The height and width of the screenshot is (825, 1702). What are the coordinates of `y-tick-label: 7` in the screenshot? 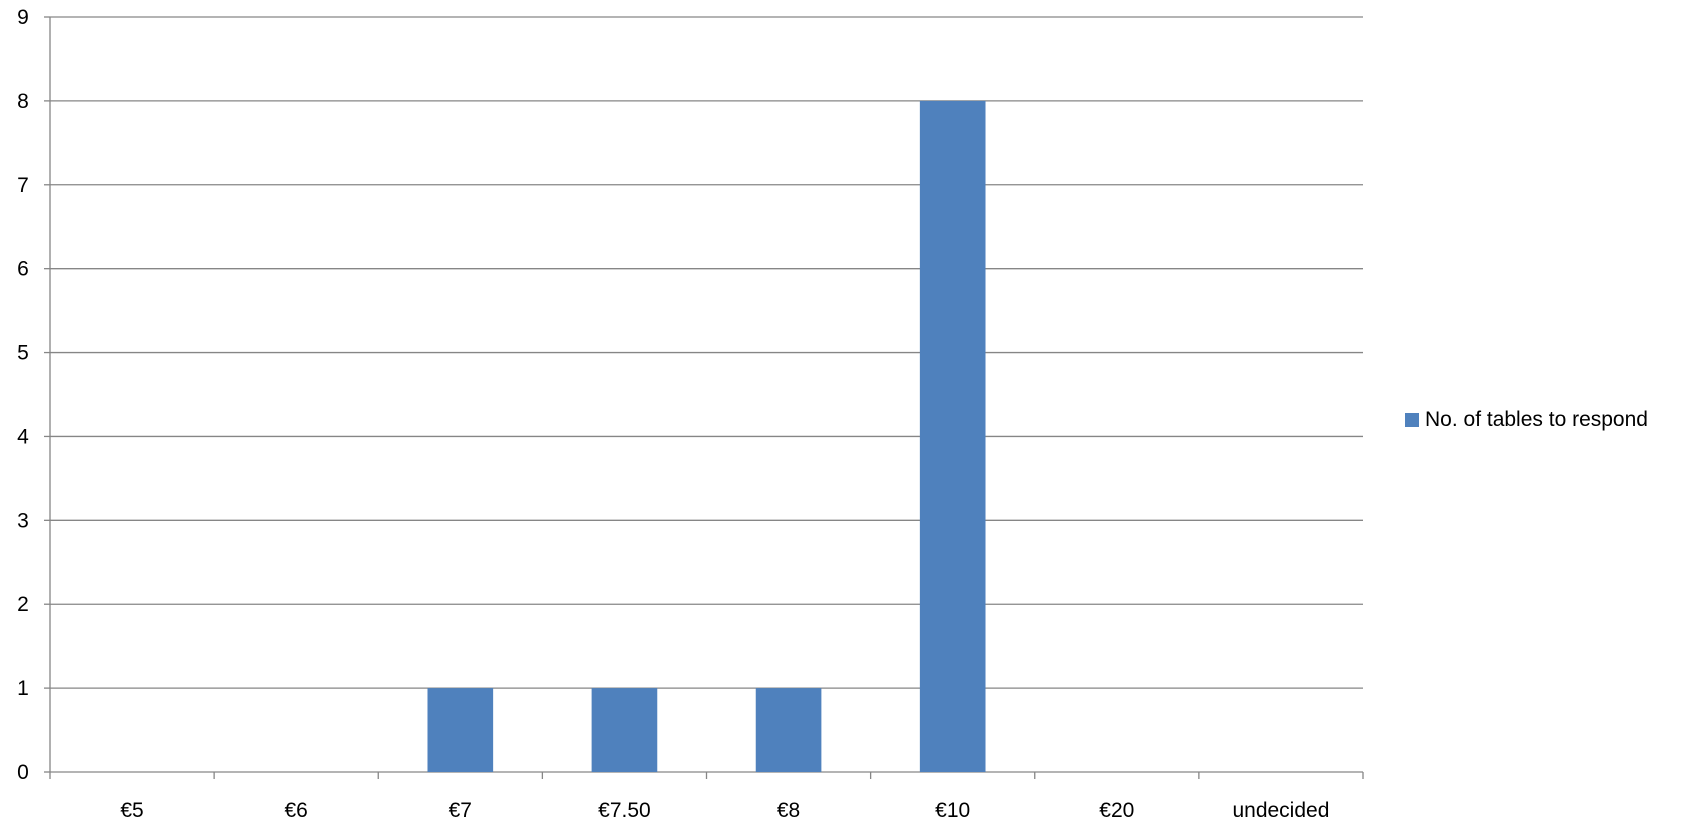 It's located at (23, 185).